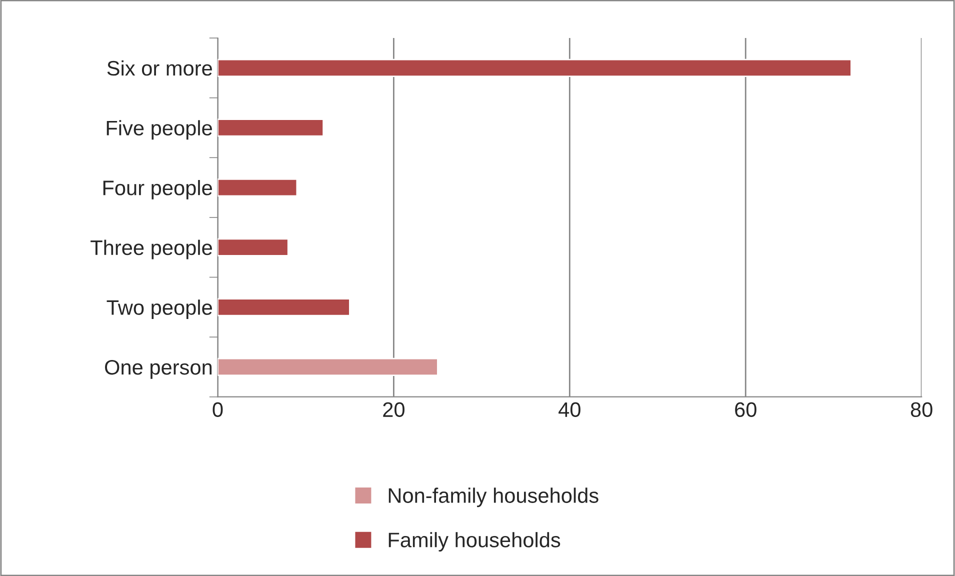 The image size is (955, 576). Describe the element at coordinates (474, 542) in the screenshot. I see `legend-label: Family households` at that location.